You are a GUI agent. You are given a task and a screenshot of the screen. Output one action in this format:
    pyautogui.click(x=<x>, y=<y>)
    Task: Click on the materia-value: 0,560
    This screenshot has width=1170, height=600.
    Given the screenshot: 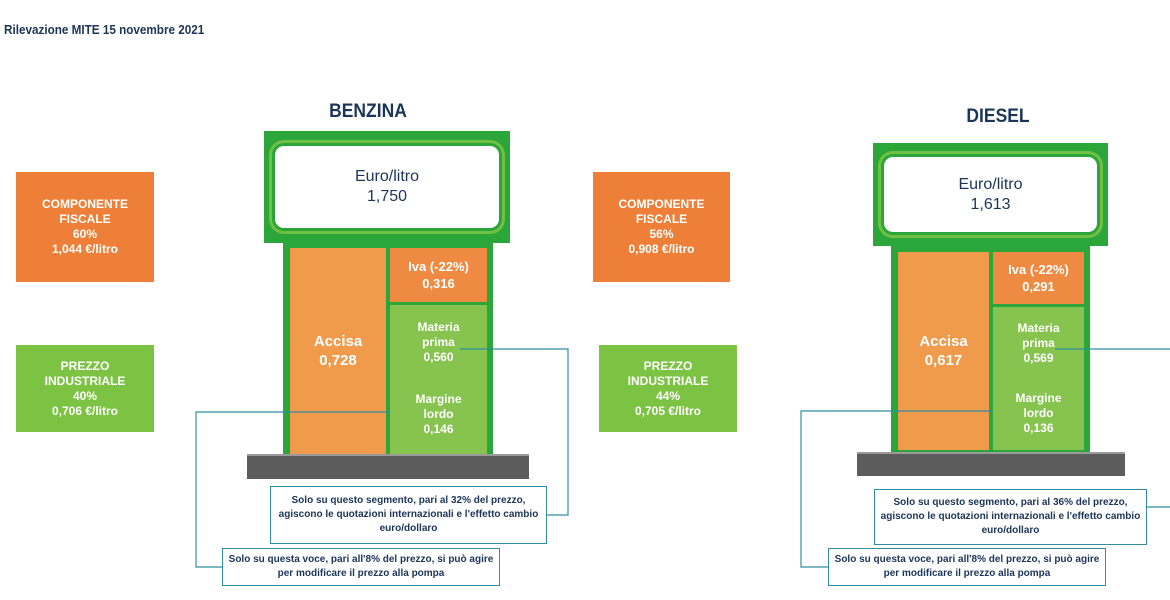 What is the action you would take?
    pyautogui.click(x=438, y=356)
    